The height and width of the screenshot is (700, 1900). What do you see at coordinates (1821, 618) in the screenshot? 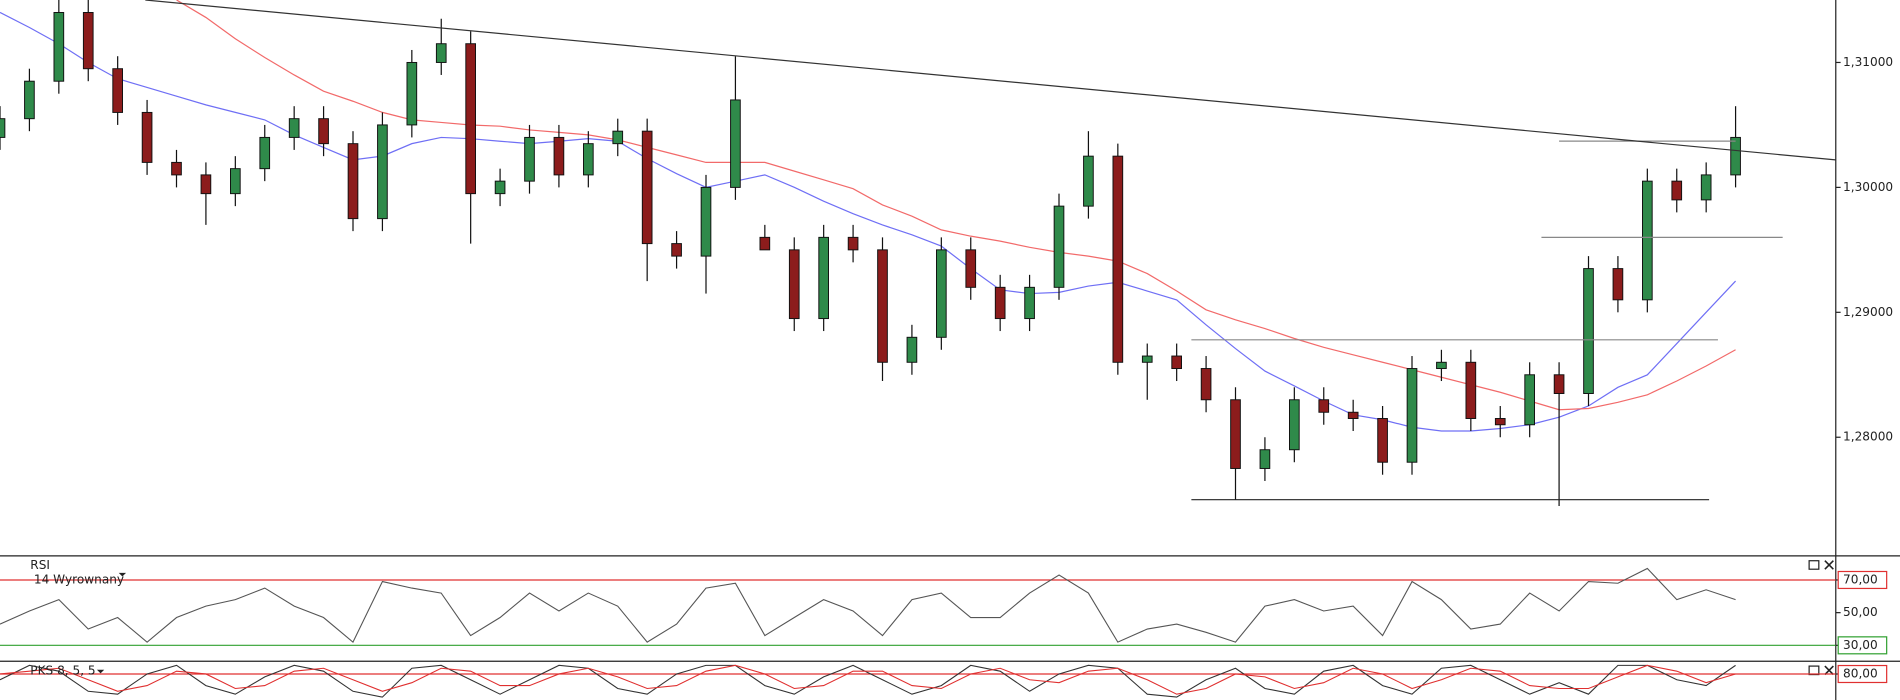
I see `panel-buttons` at bounding box center [1821, 618].